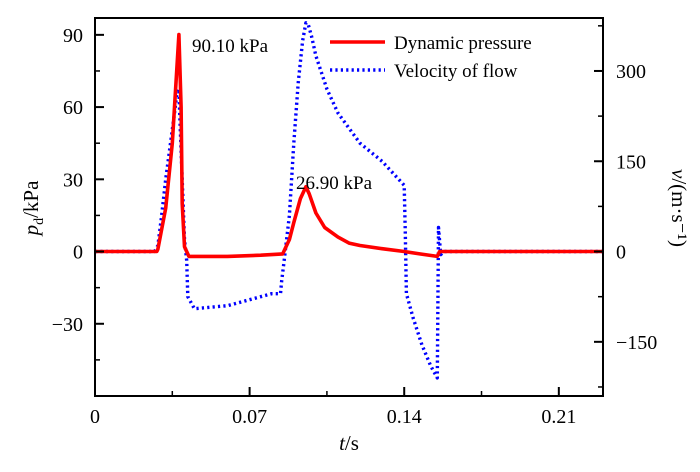 This screenshot has width=700, height=472. I want to click on y-right-tick-label: 300, so click(631, 72).